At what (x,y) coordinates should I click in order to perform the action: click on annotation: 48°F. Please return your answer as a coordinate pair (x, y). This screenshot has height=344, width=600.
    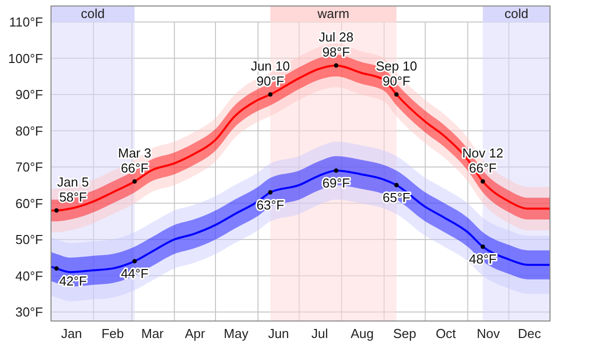
    Looking at the image, I should click on (483, 259).